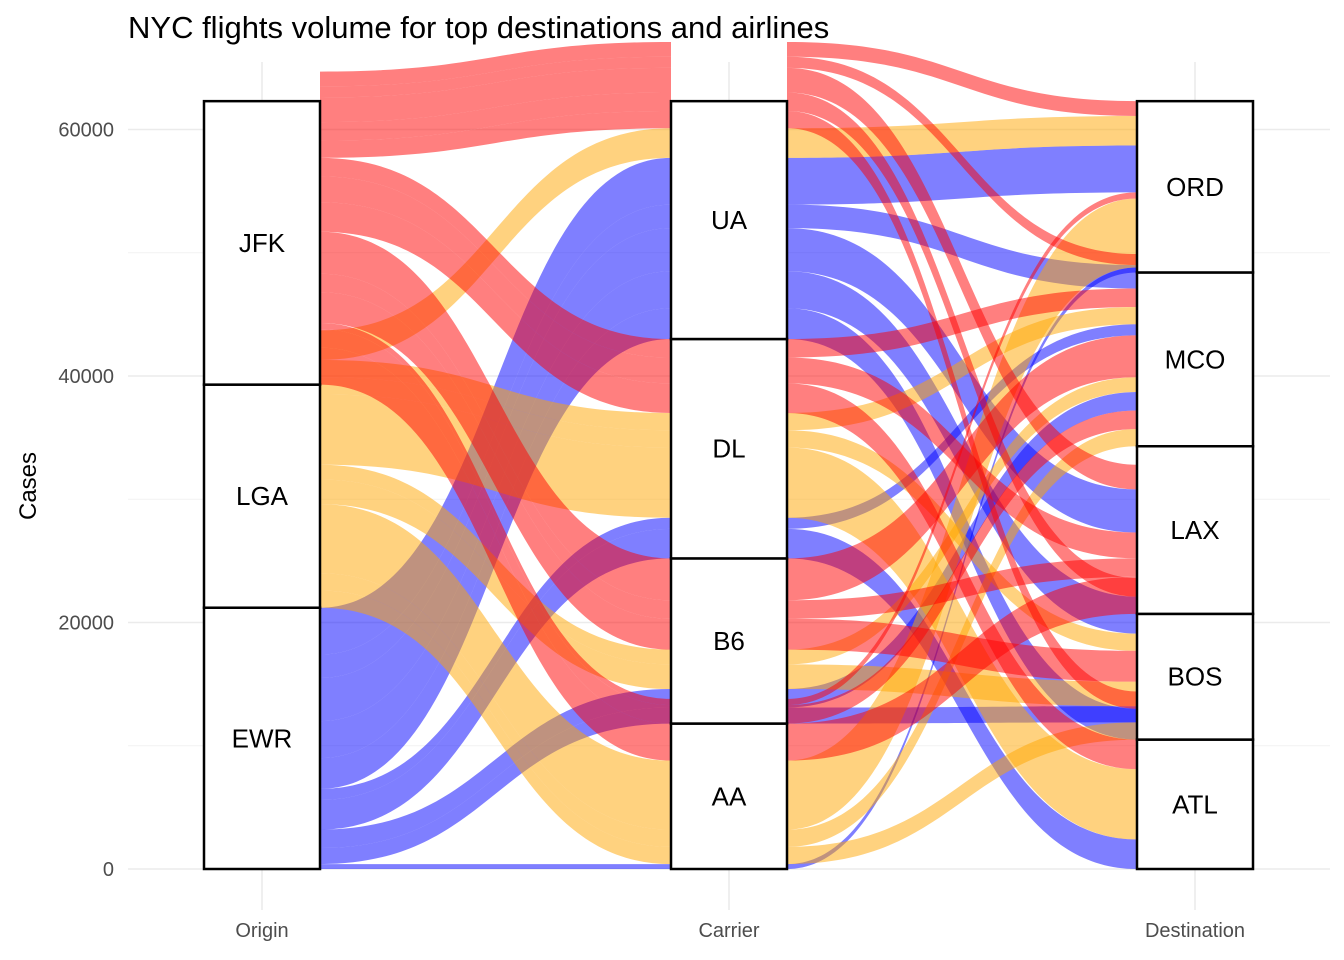  I want to click on stratum-origin-ewr, so click(262, 738).